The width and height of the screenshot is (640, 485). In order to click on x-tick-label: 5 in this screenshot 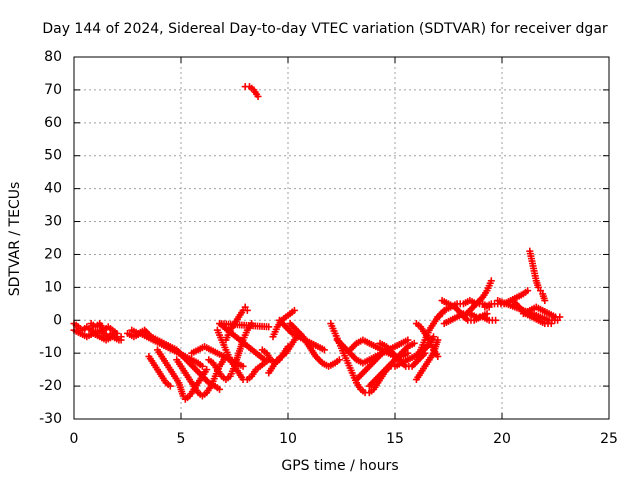, I will do `click(181, 439)`.